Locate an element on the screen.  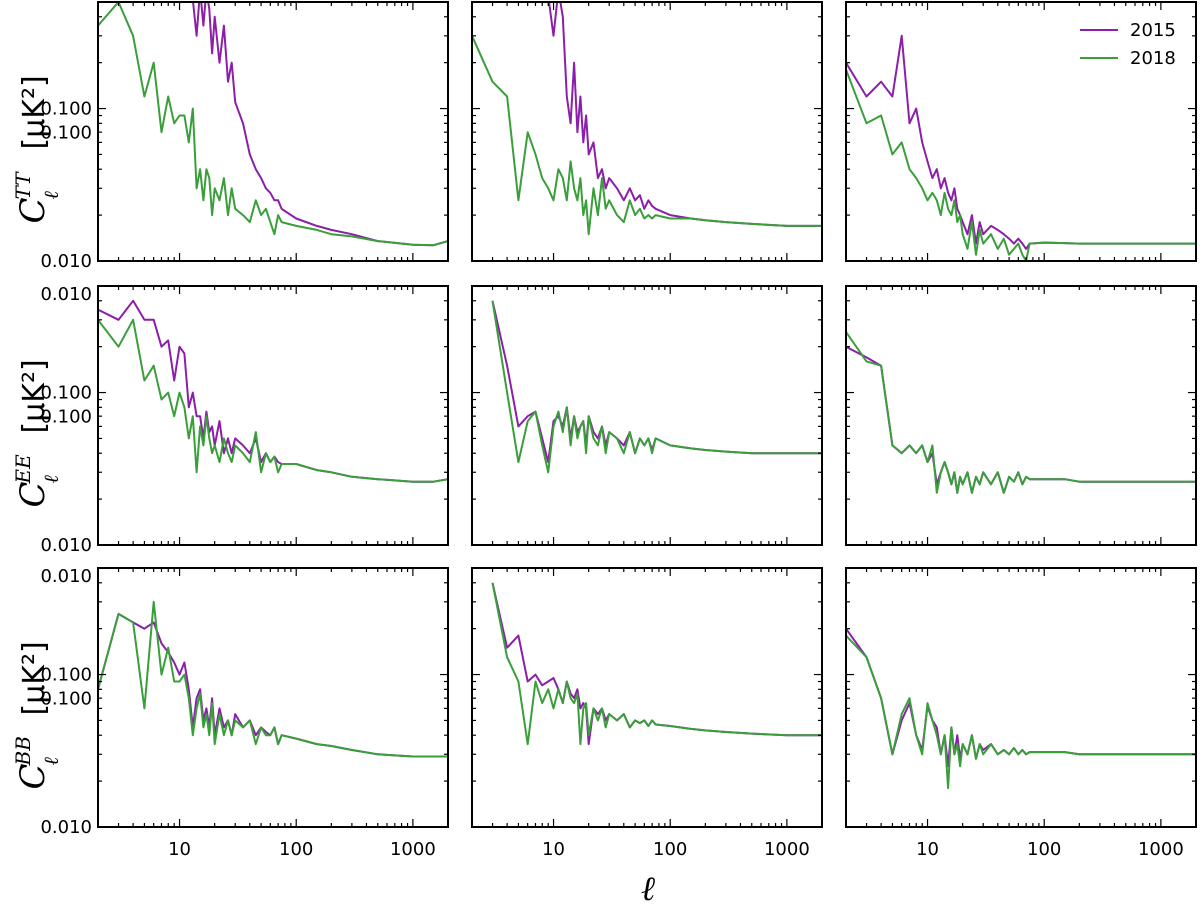
labels-layer: CTT ℓ[μK²]CEE ℓ[μK²]CBB ℓ[μK²] is located at coordinates (37, 432).